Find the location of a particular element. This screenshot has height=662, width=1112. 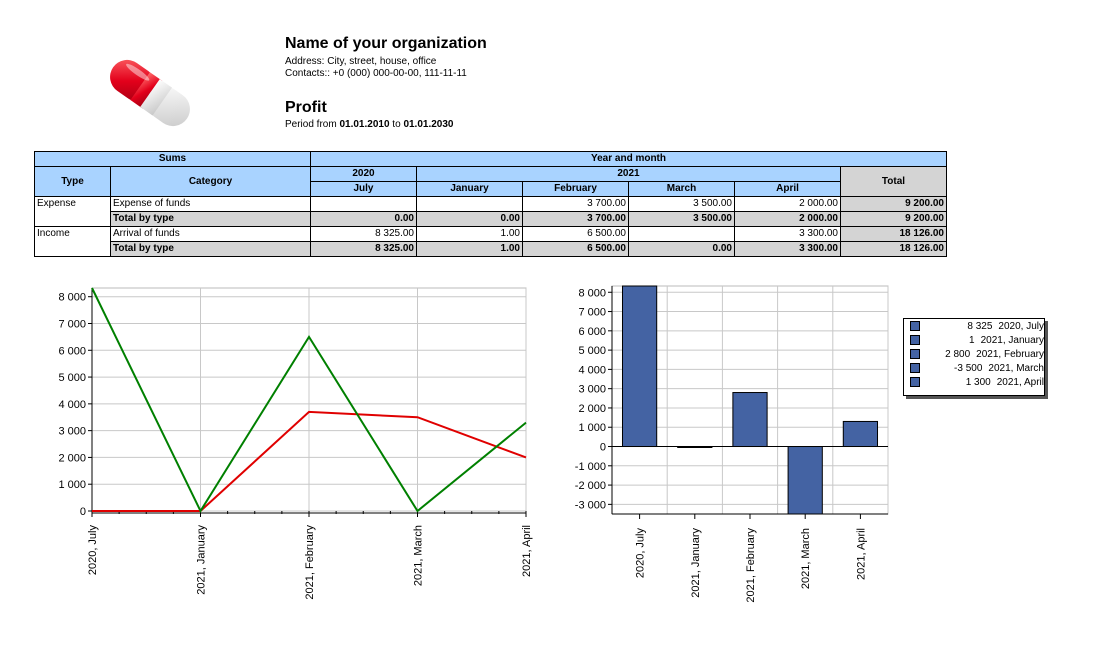

legend-value: 1 is located at coordinates (972, 340).